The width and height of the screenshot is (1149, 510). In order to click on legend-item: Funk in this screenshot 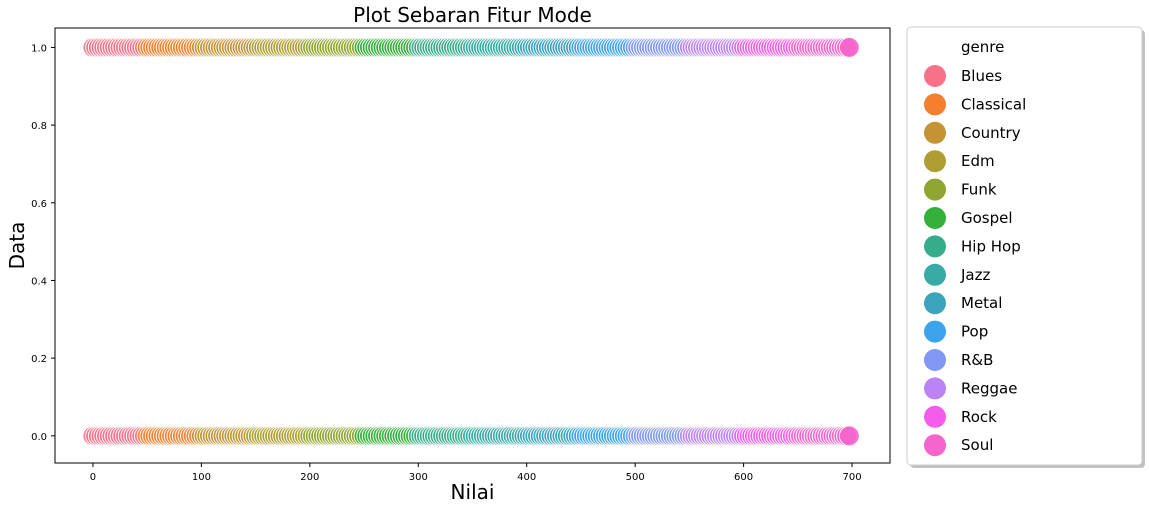, I will do `click(960, 189)`.